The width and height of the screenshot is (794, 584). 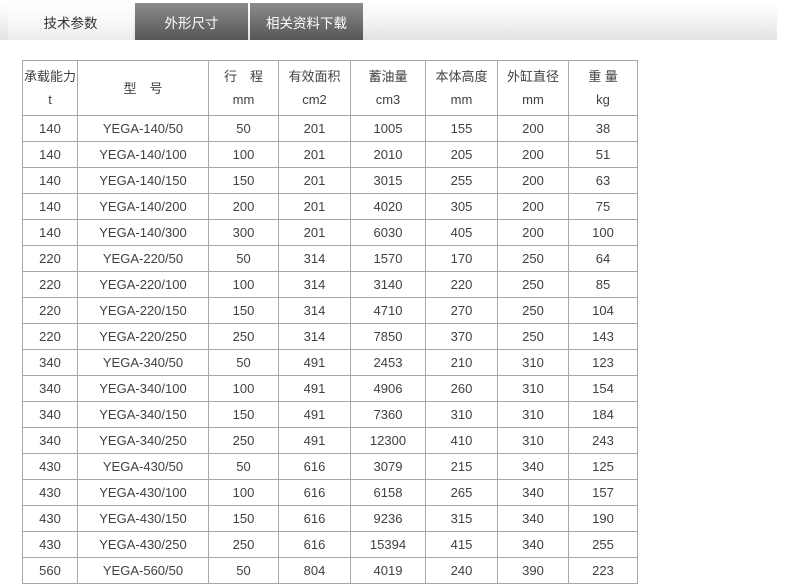 I want to click on tab-outline-dimensions: 外形尺寸, so click(x=191, y=21).